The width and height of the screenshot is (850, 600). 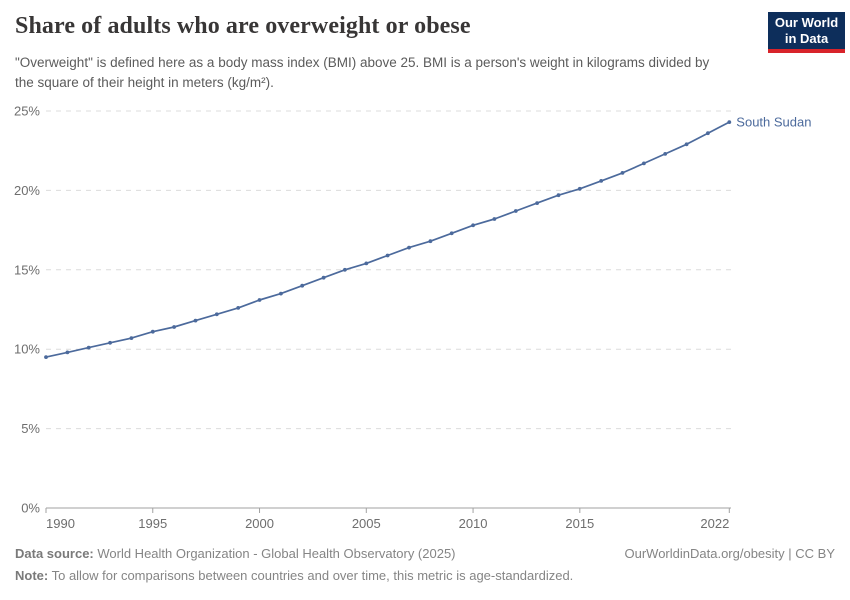 What do you see at coordinates (558, 195) in the screenshot?
I see `data-point-2014` at bounding box center [558, 195].